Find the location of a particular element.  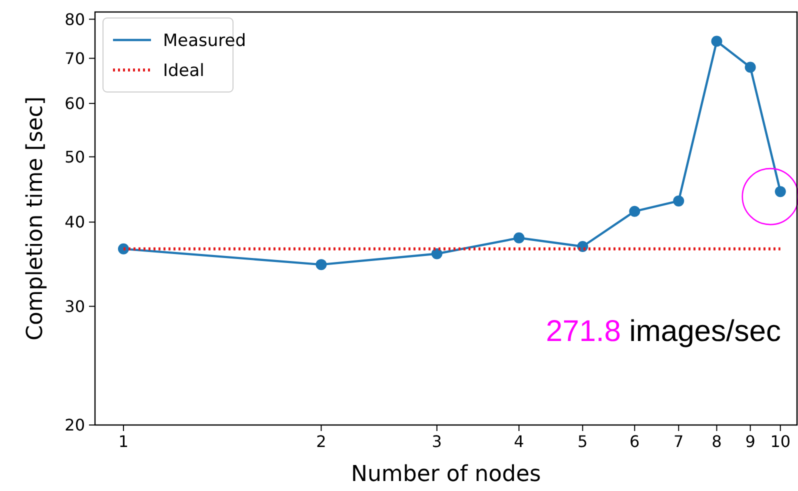

y-tick-label: 60 is located at coordinates (74, 104).